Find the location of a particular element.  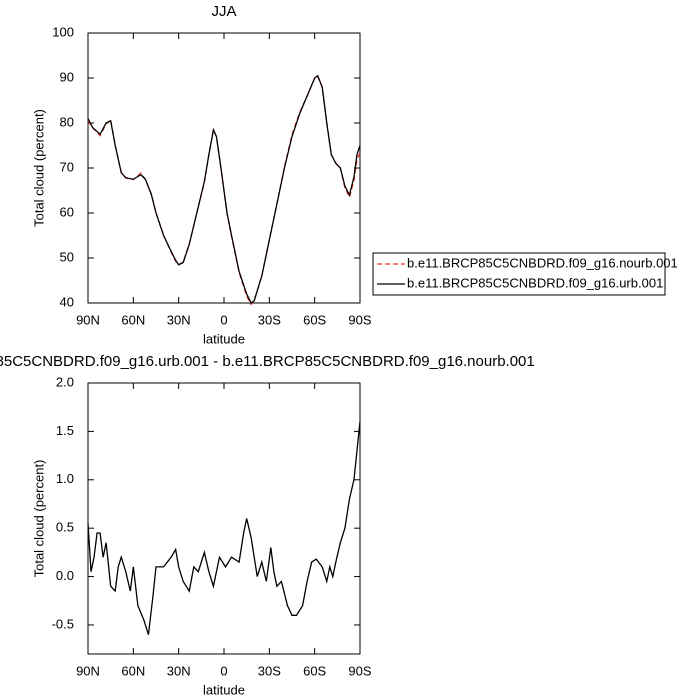

legend-label: b.e11.BRCP85C5CNBDRD.f09_g16.nourb.001 is located at coordinates (542, 262).